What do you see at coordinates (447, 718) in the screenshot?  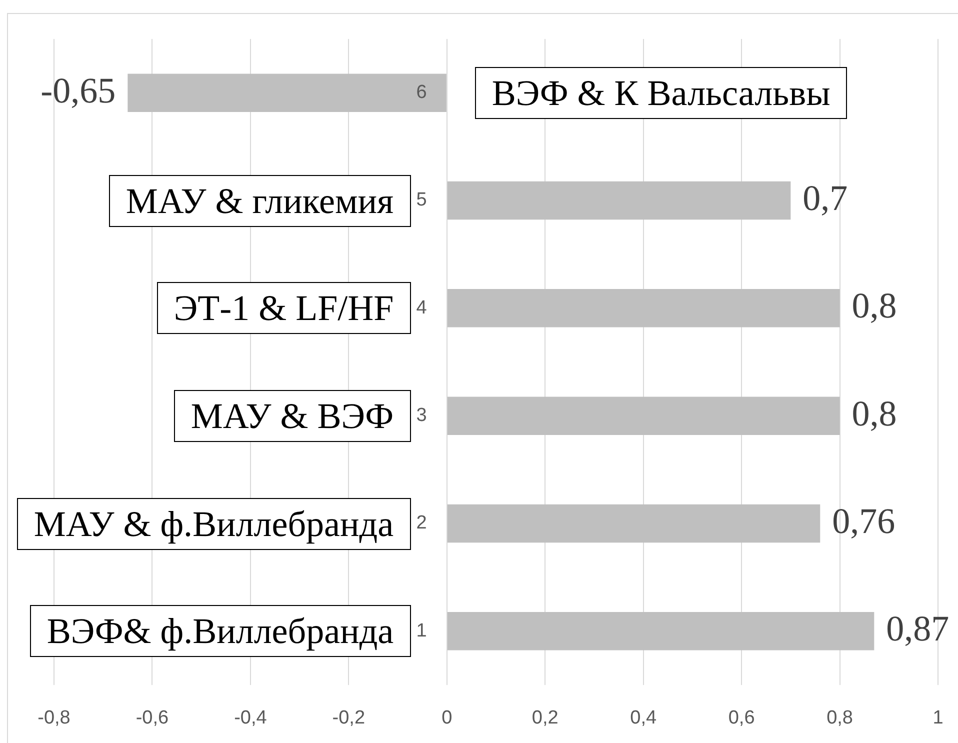 I see `x-tick-label: 0` at bounding box center [447, 718].